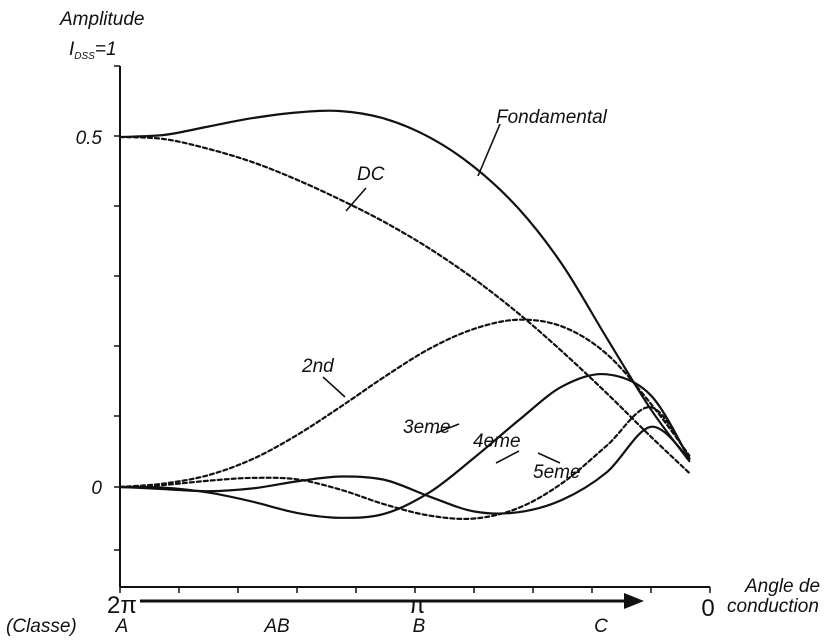  What do you see at coordinates (318, 366) in the screenshot?
I see `series-label-2nd: 2nd` at bounding box center [318, 366].